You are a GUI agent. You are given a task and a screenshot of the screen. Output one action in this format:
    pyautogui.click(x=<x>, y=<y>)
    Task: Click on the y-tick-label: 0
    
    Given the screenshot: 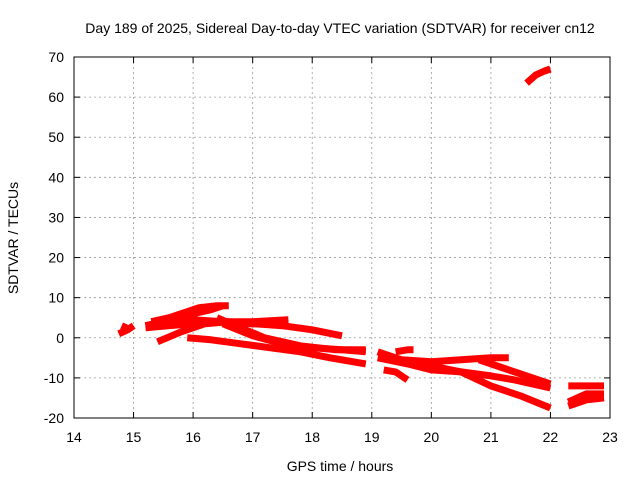 What is the action you would take?
    pyautogui.click(x=60, y=338)
    